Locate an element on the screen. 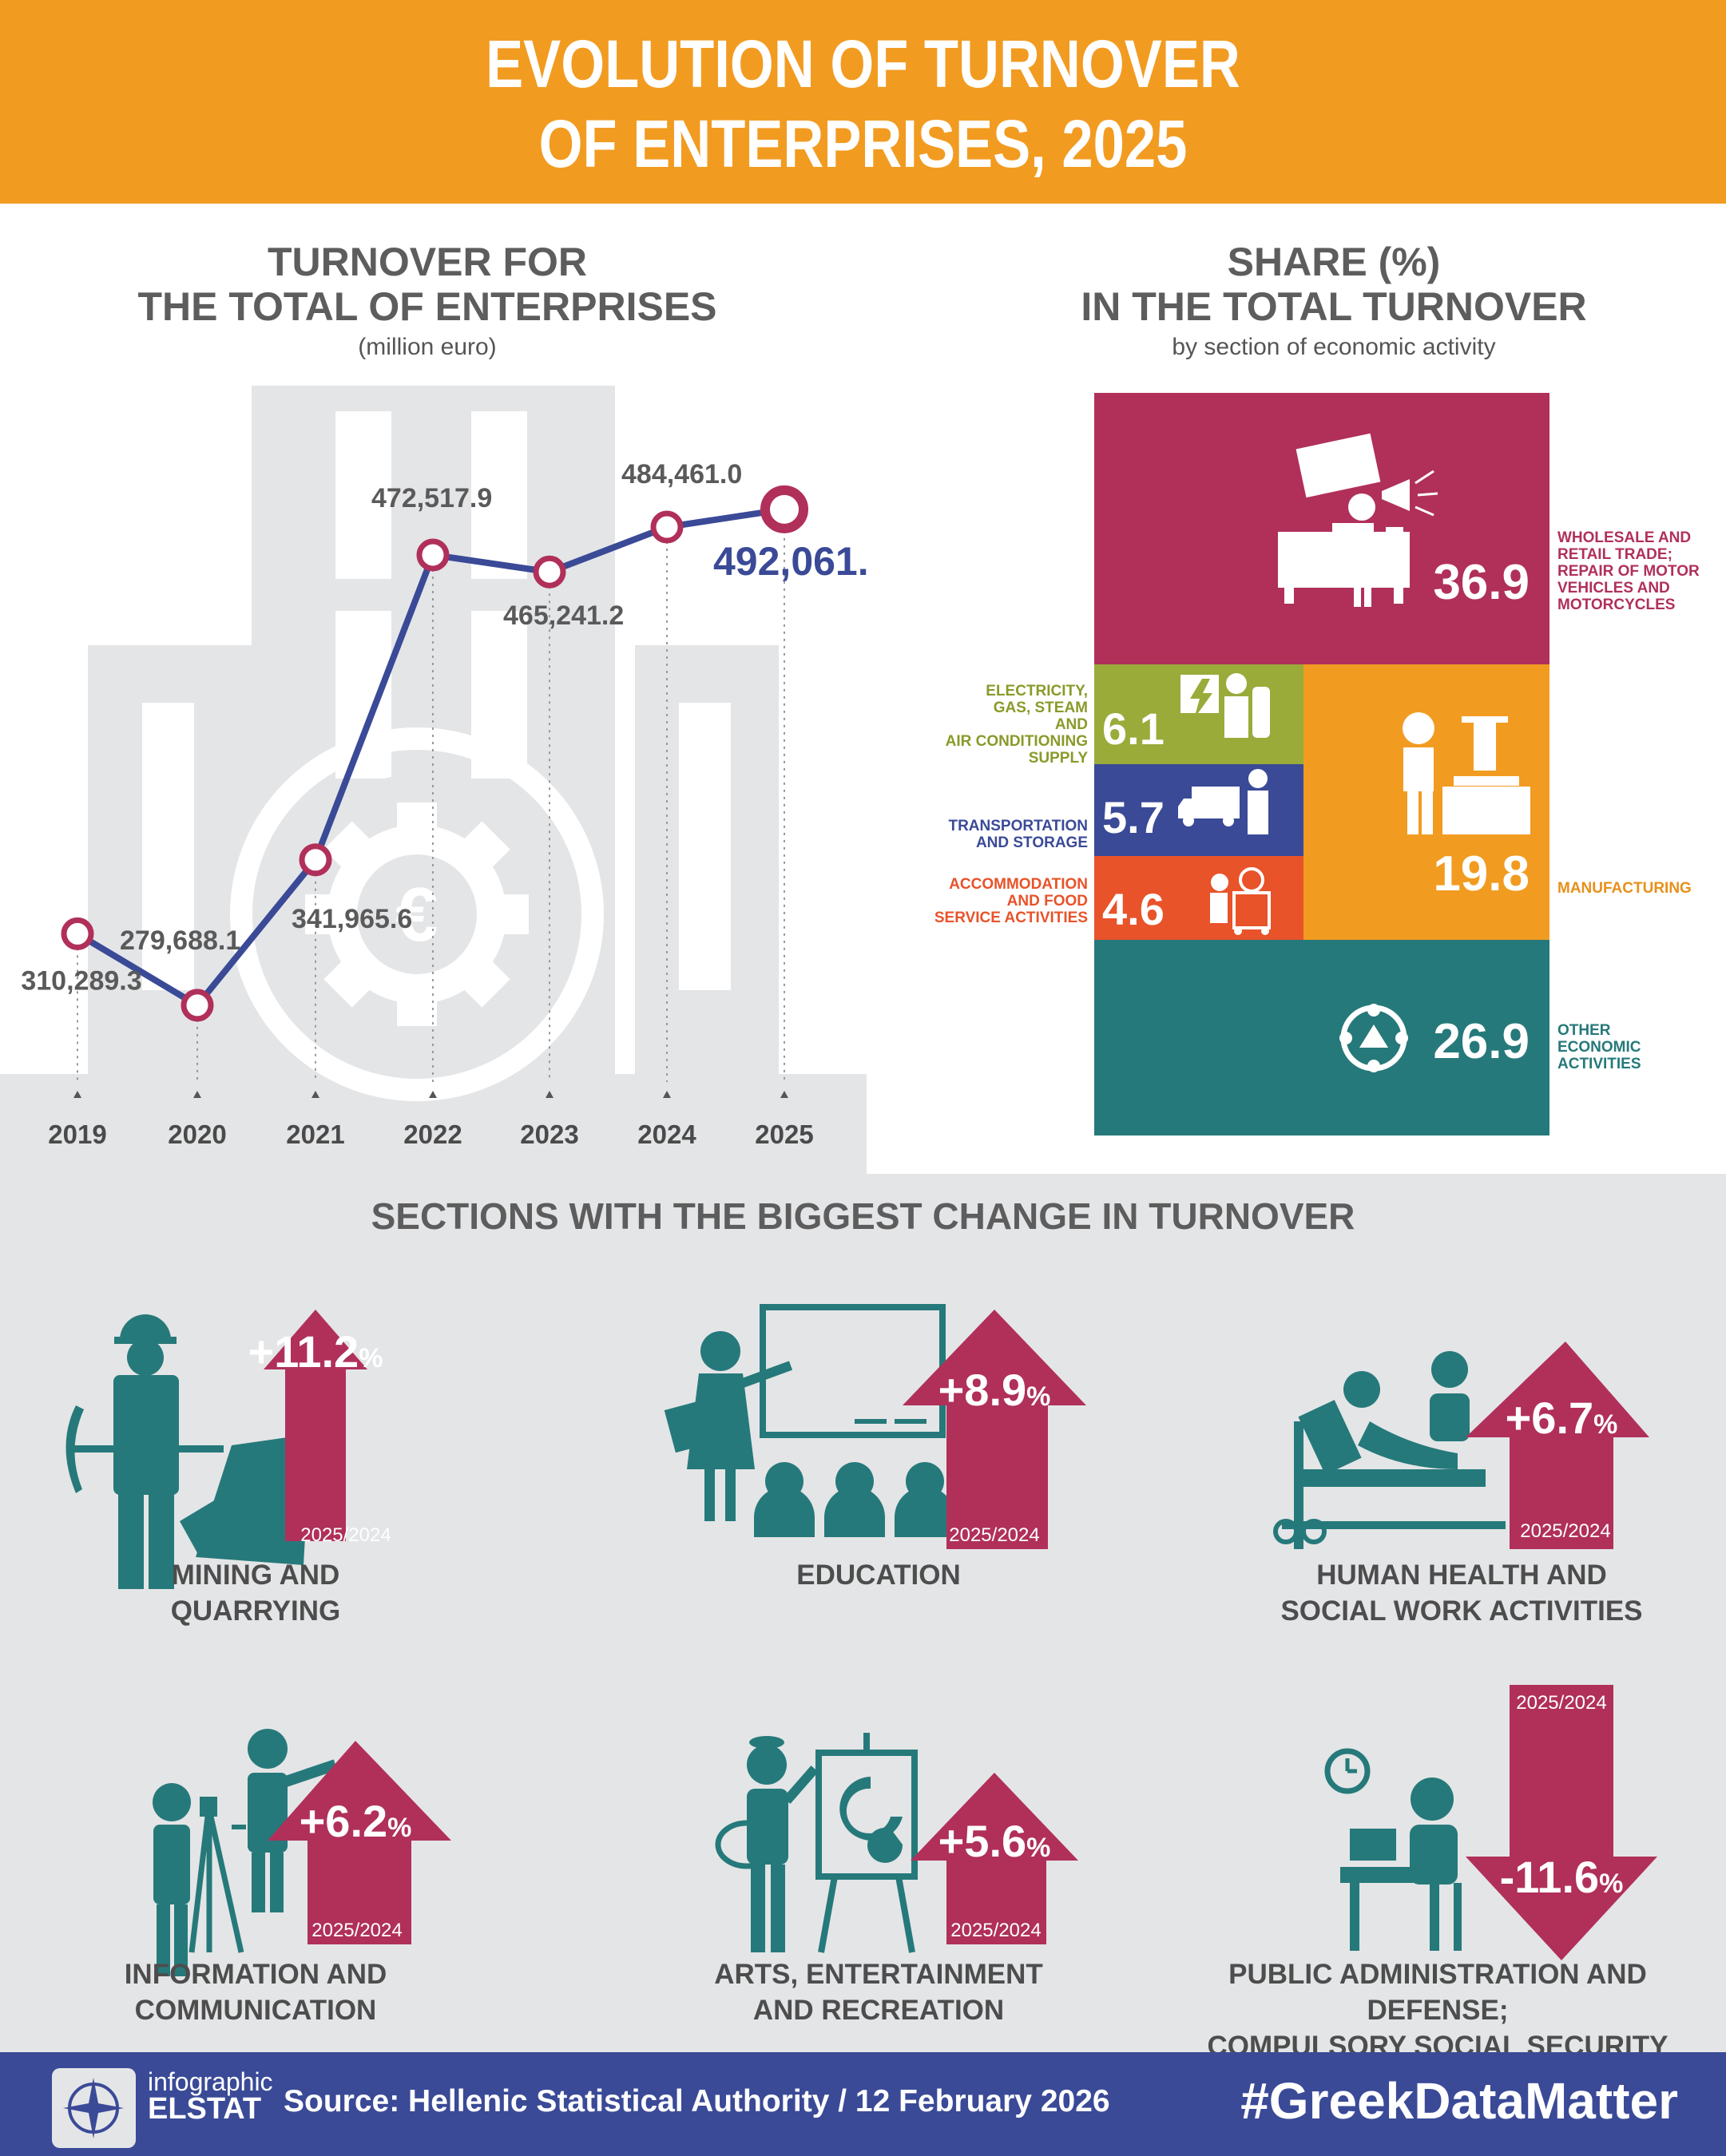 This screenshot has height=2156, width=1726. hashtag: #GreekDataMatter is located at coordinates (1459, 2101).